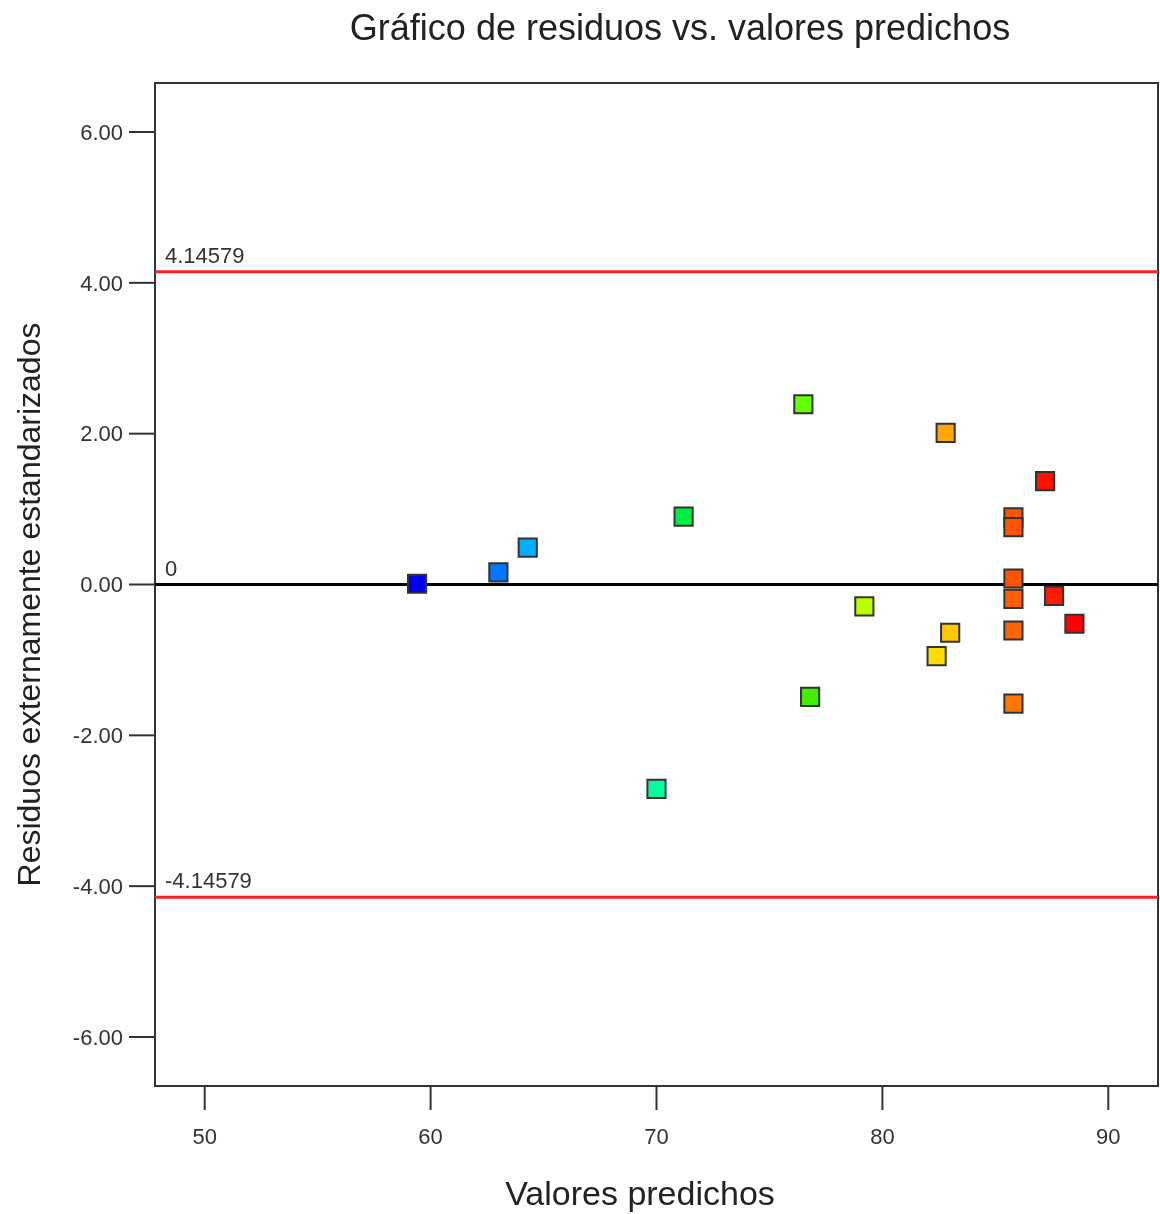 The image size is (1160, 1214). Describe the element at coordinates (97, 886) in the screenshot. I see `y-tick-label: -4.00` at that location.